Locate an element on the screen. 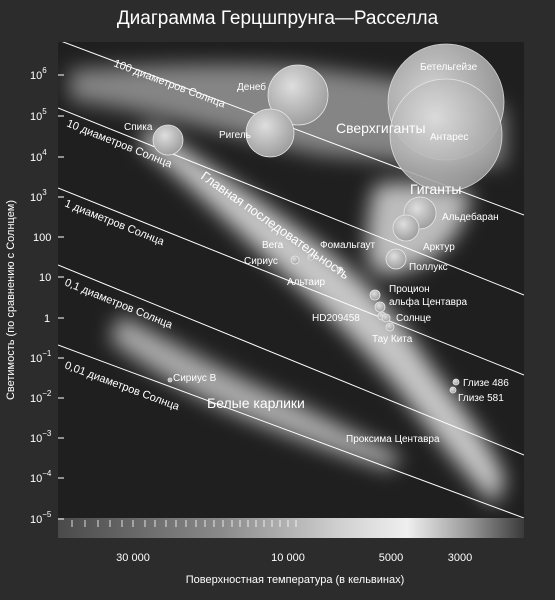  y-tick-label: 10⁻² is located at coordinates (41, 397).